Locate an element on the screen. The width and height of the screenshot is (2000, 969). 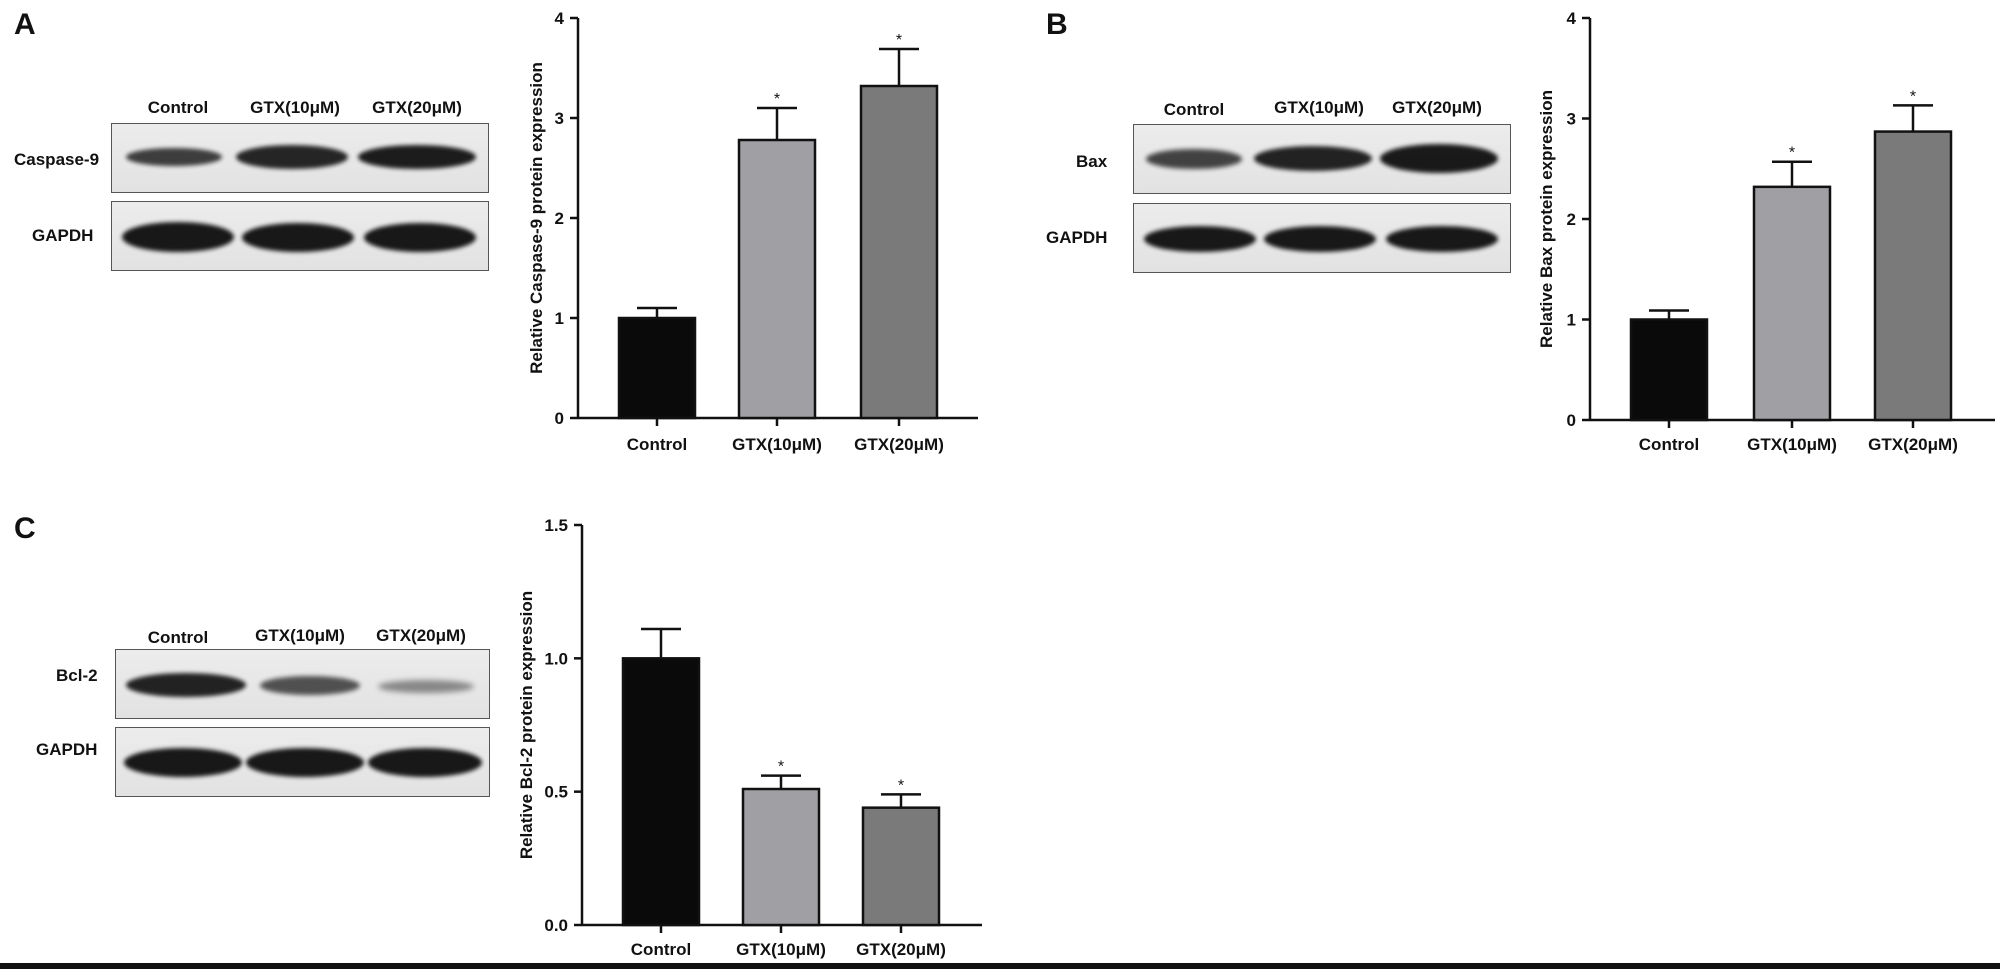
blot-c-lane-label: GTX(10μM) is located at coordinates (300, 635).